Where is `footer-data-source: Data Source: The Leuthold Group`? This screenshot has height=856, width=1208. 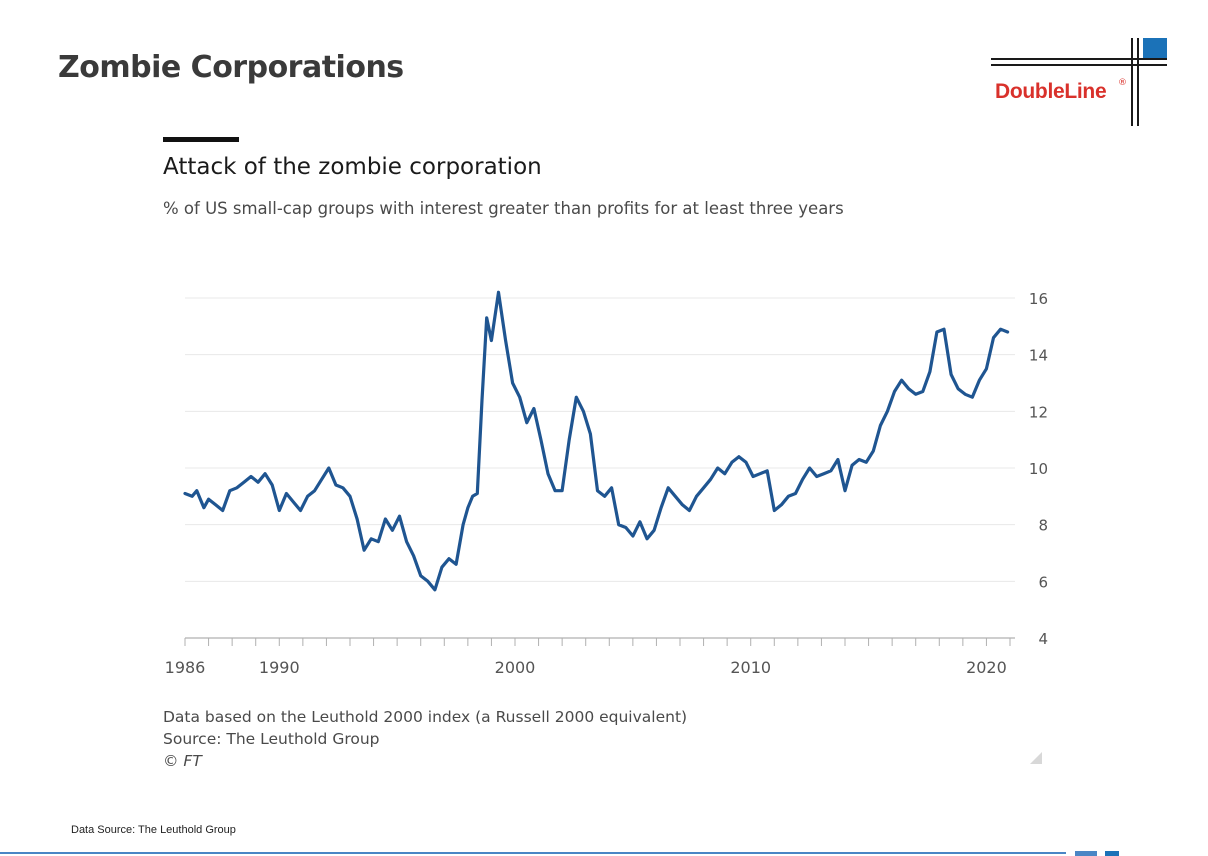 footer-data-source: Data Source: The Leuthold Group is located at coordinates (153, 830).